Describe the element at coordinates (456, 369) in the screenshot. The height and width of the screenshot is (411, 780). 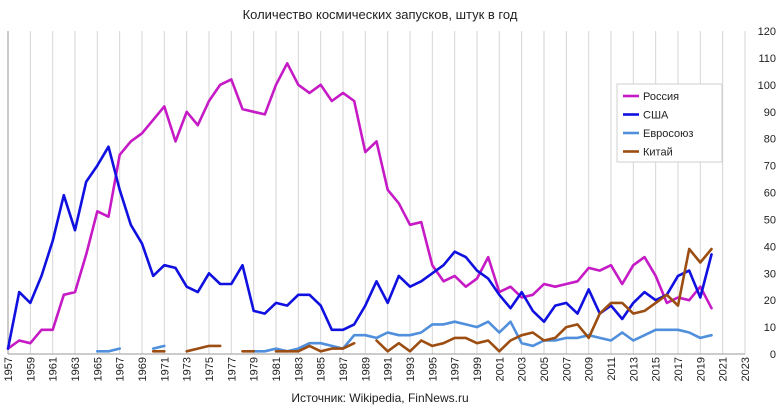
I see `x-tick-label: 1997` at that location.